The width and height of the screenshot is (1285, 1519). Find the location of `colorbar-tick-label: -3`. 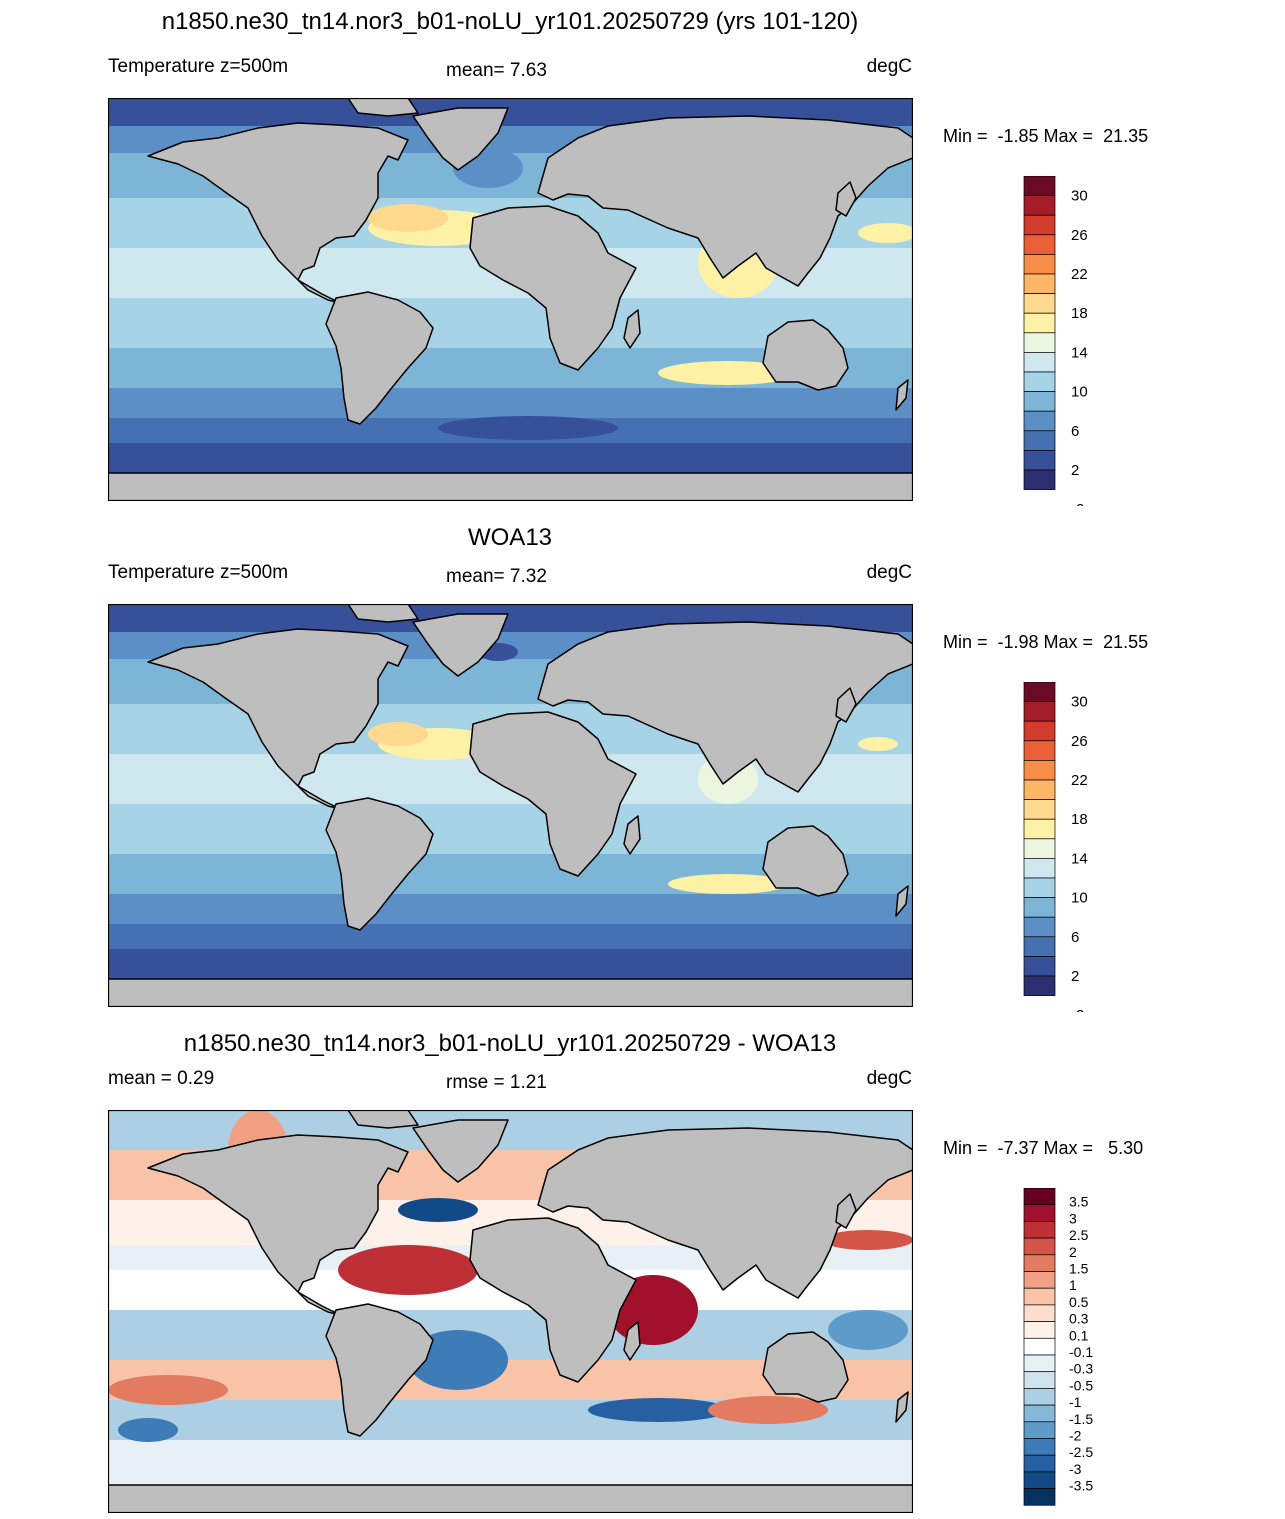

colorbar-tick-label: -3 is located at coordinates (1075, 1469).